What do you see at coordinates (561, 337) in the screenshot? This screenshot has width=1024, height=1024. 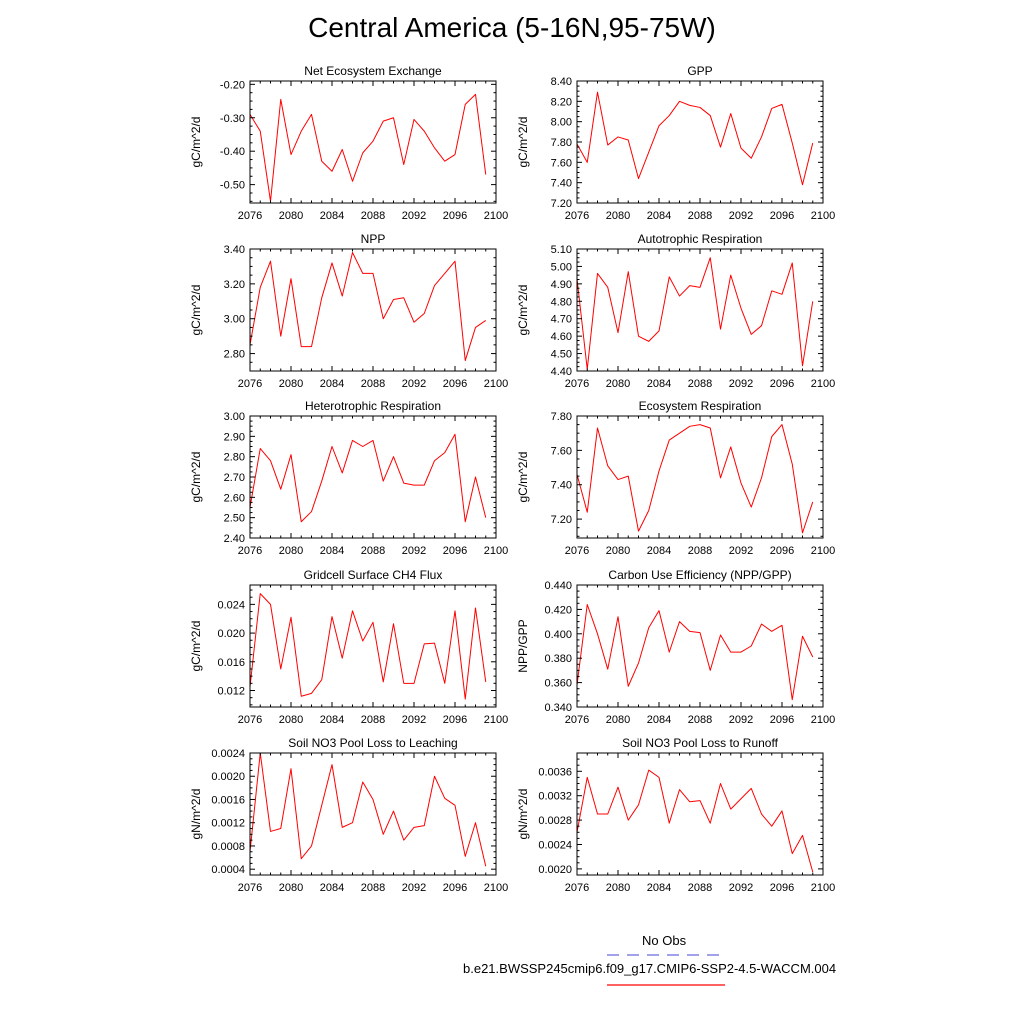 I see `y-tick-label: 4.60` at bounding box center [561, 337].